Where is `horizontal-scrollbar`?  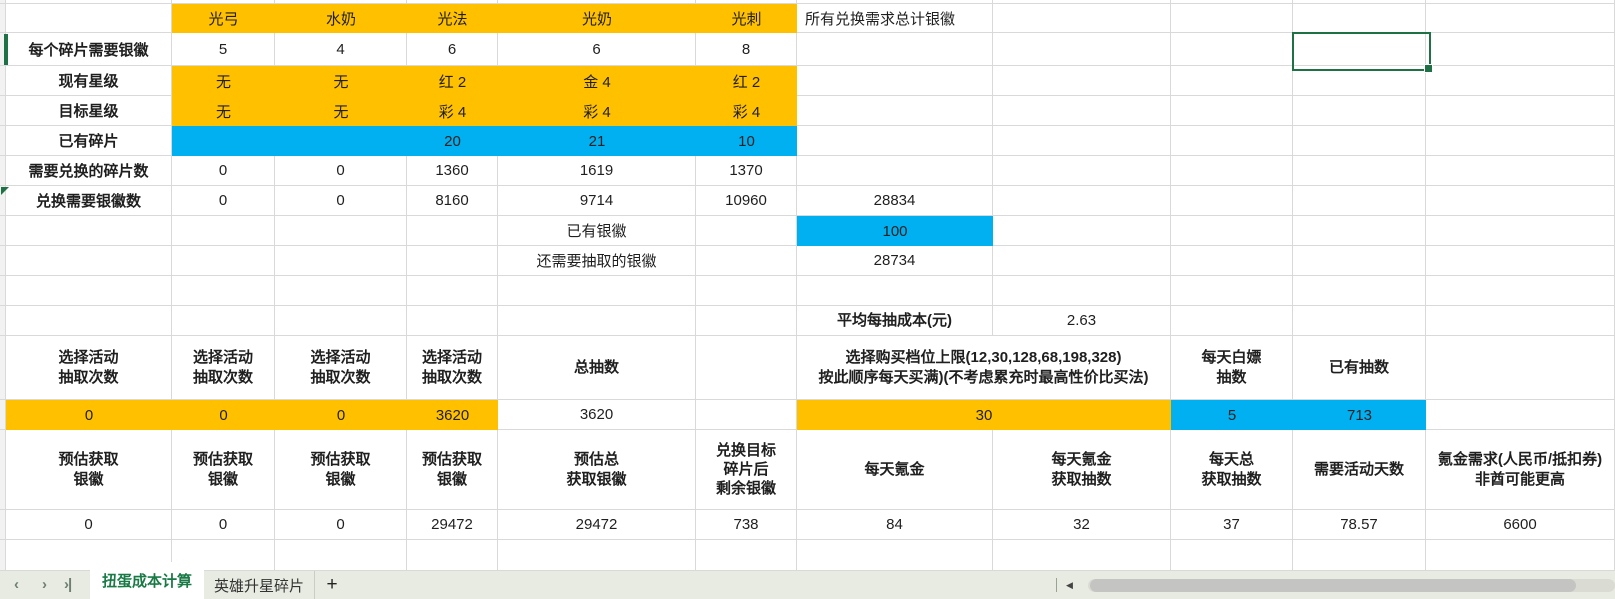 horizontal-scrollbar is located at coordinates (1351, 585).